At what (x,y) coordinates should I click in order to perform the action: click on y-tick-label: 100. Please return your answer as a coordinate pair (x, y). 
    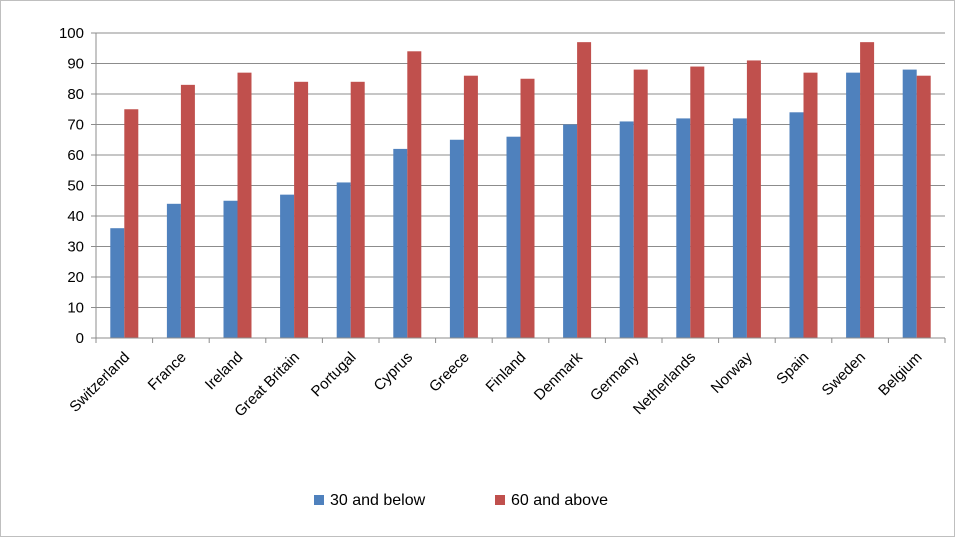
    Looking at the image, I should click on (71, 33).